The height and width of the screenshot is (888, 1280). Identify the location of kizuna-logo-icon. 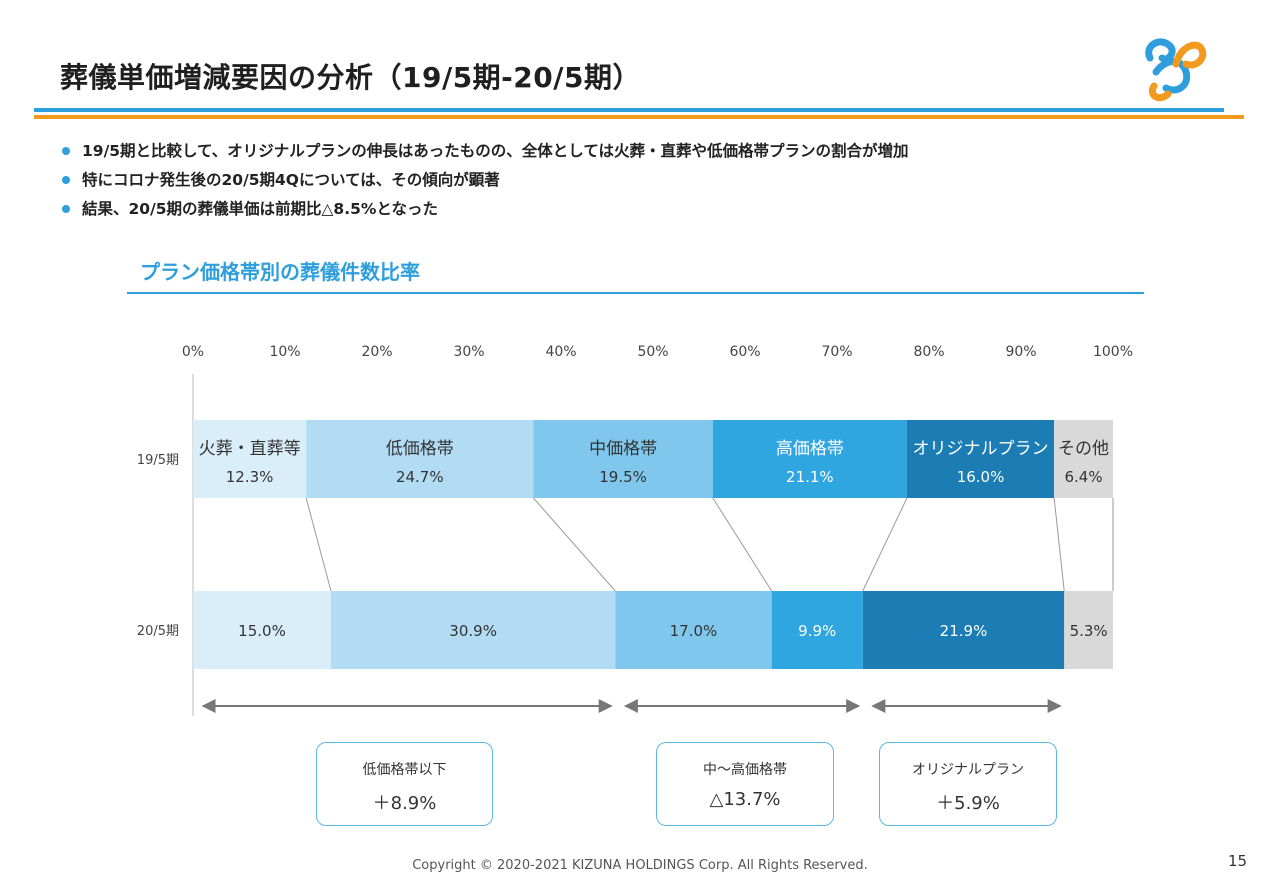
(1176, 70).